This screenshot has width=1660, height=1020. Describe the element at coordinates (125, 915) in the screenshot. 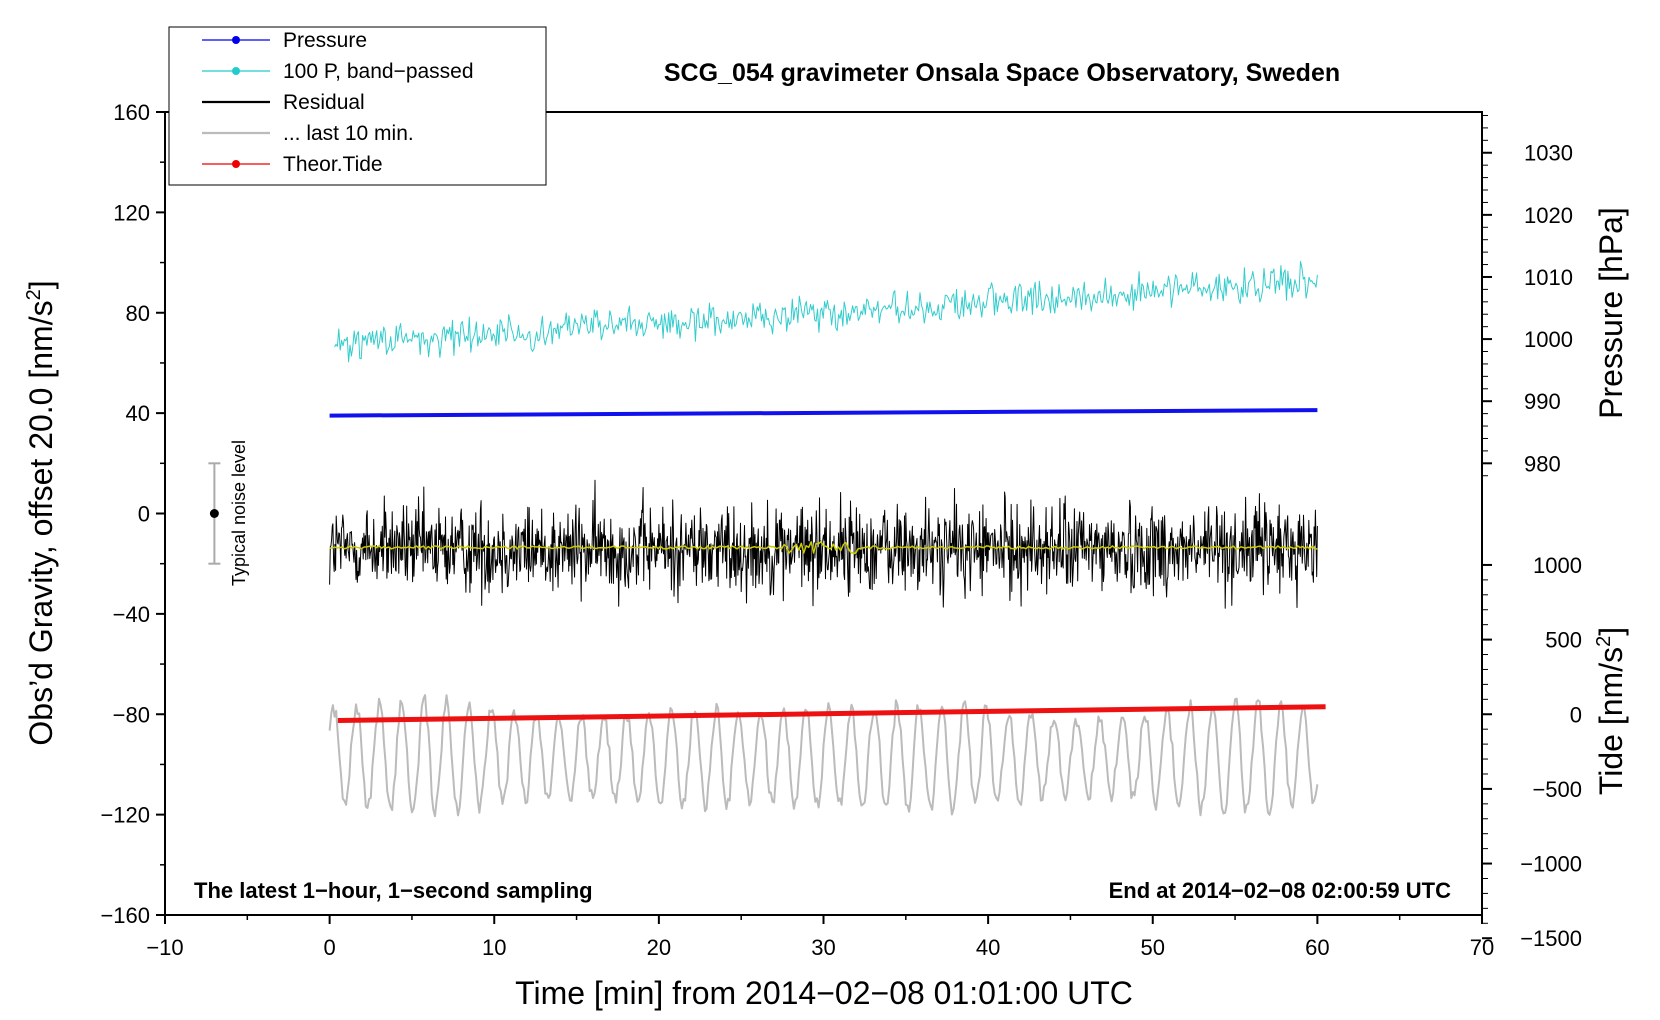

I see `y-tick-label: −160` at that location.